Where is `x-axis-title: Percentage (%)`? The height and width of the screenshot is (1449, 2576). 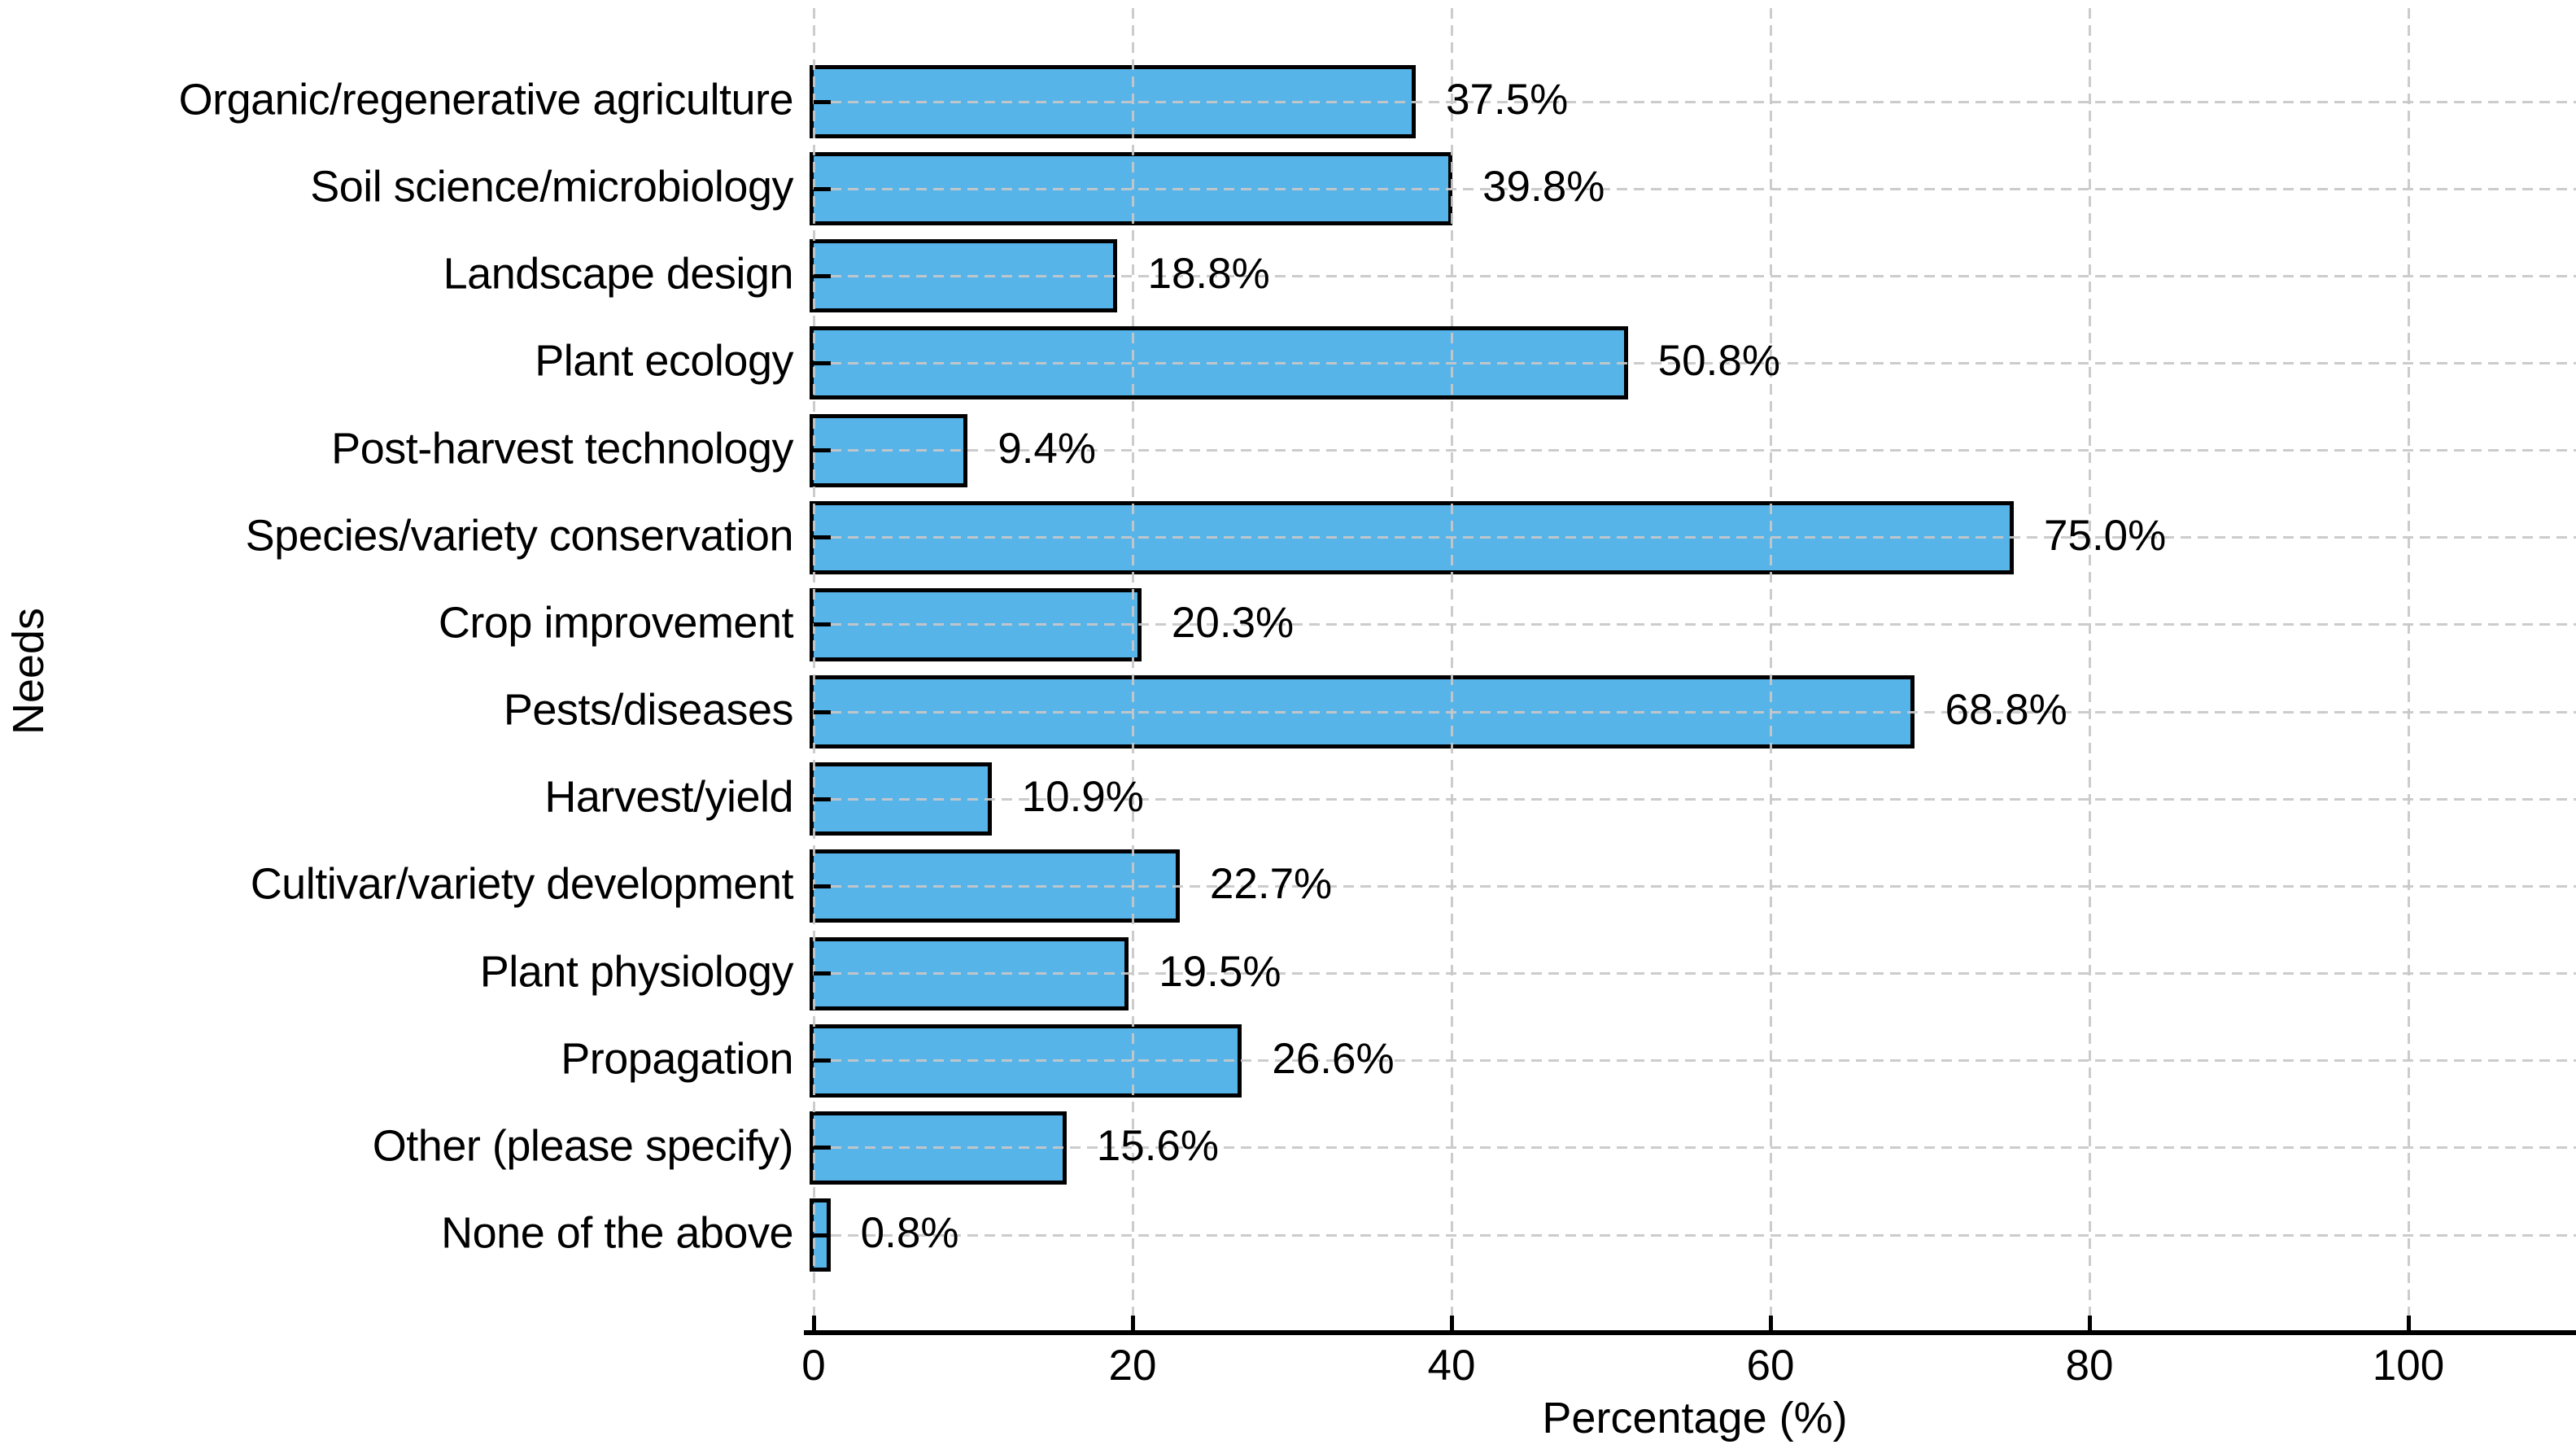
x-axis-title: Percentage (%) is located at coordinates (1695, 1418).